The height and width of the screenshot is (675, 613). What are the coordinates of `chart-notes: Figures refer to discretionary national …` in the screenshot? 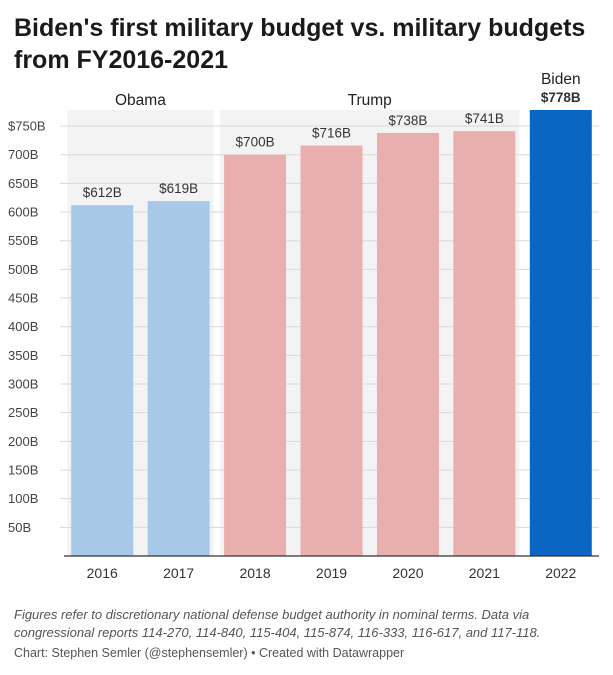 It's located at (277, 623).